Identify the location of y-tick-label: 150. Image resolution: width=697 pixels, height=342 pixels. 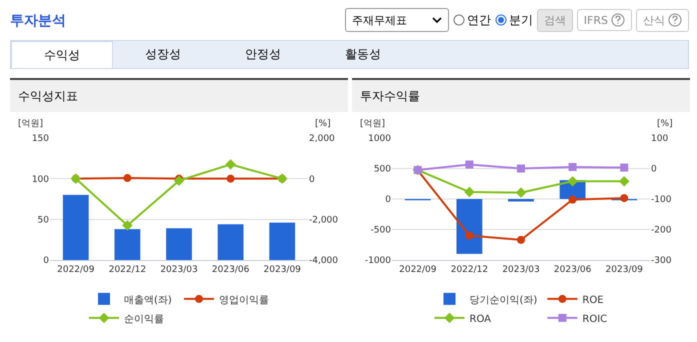
(41, 139).